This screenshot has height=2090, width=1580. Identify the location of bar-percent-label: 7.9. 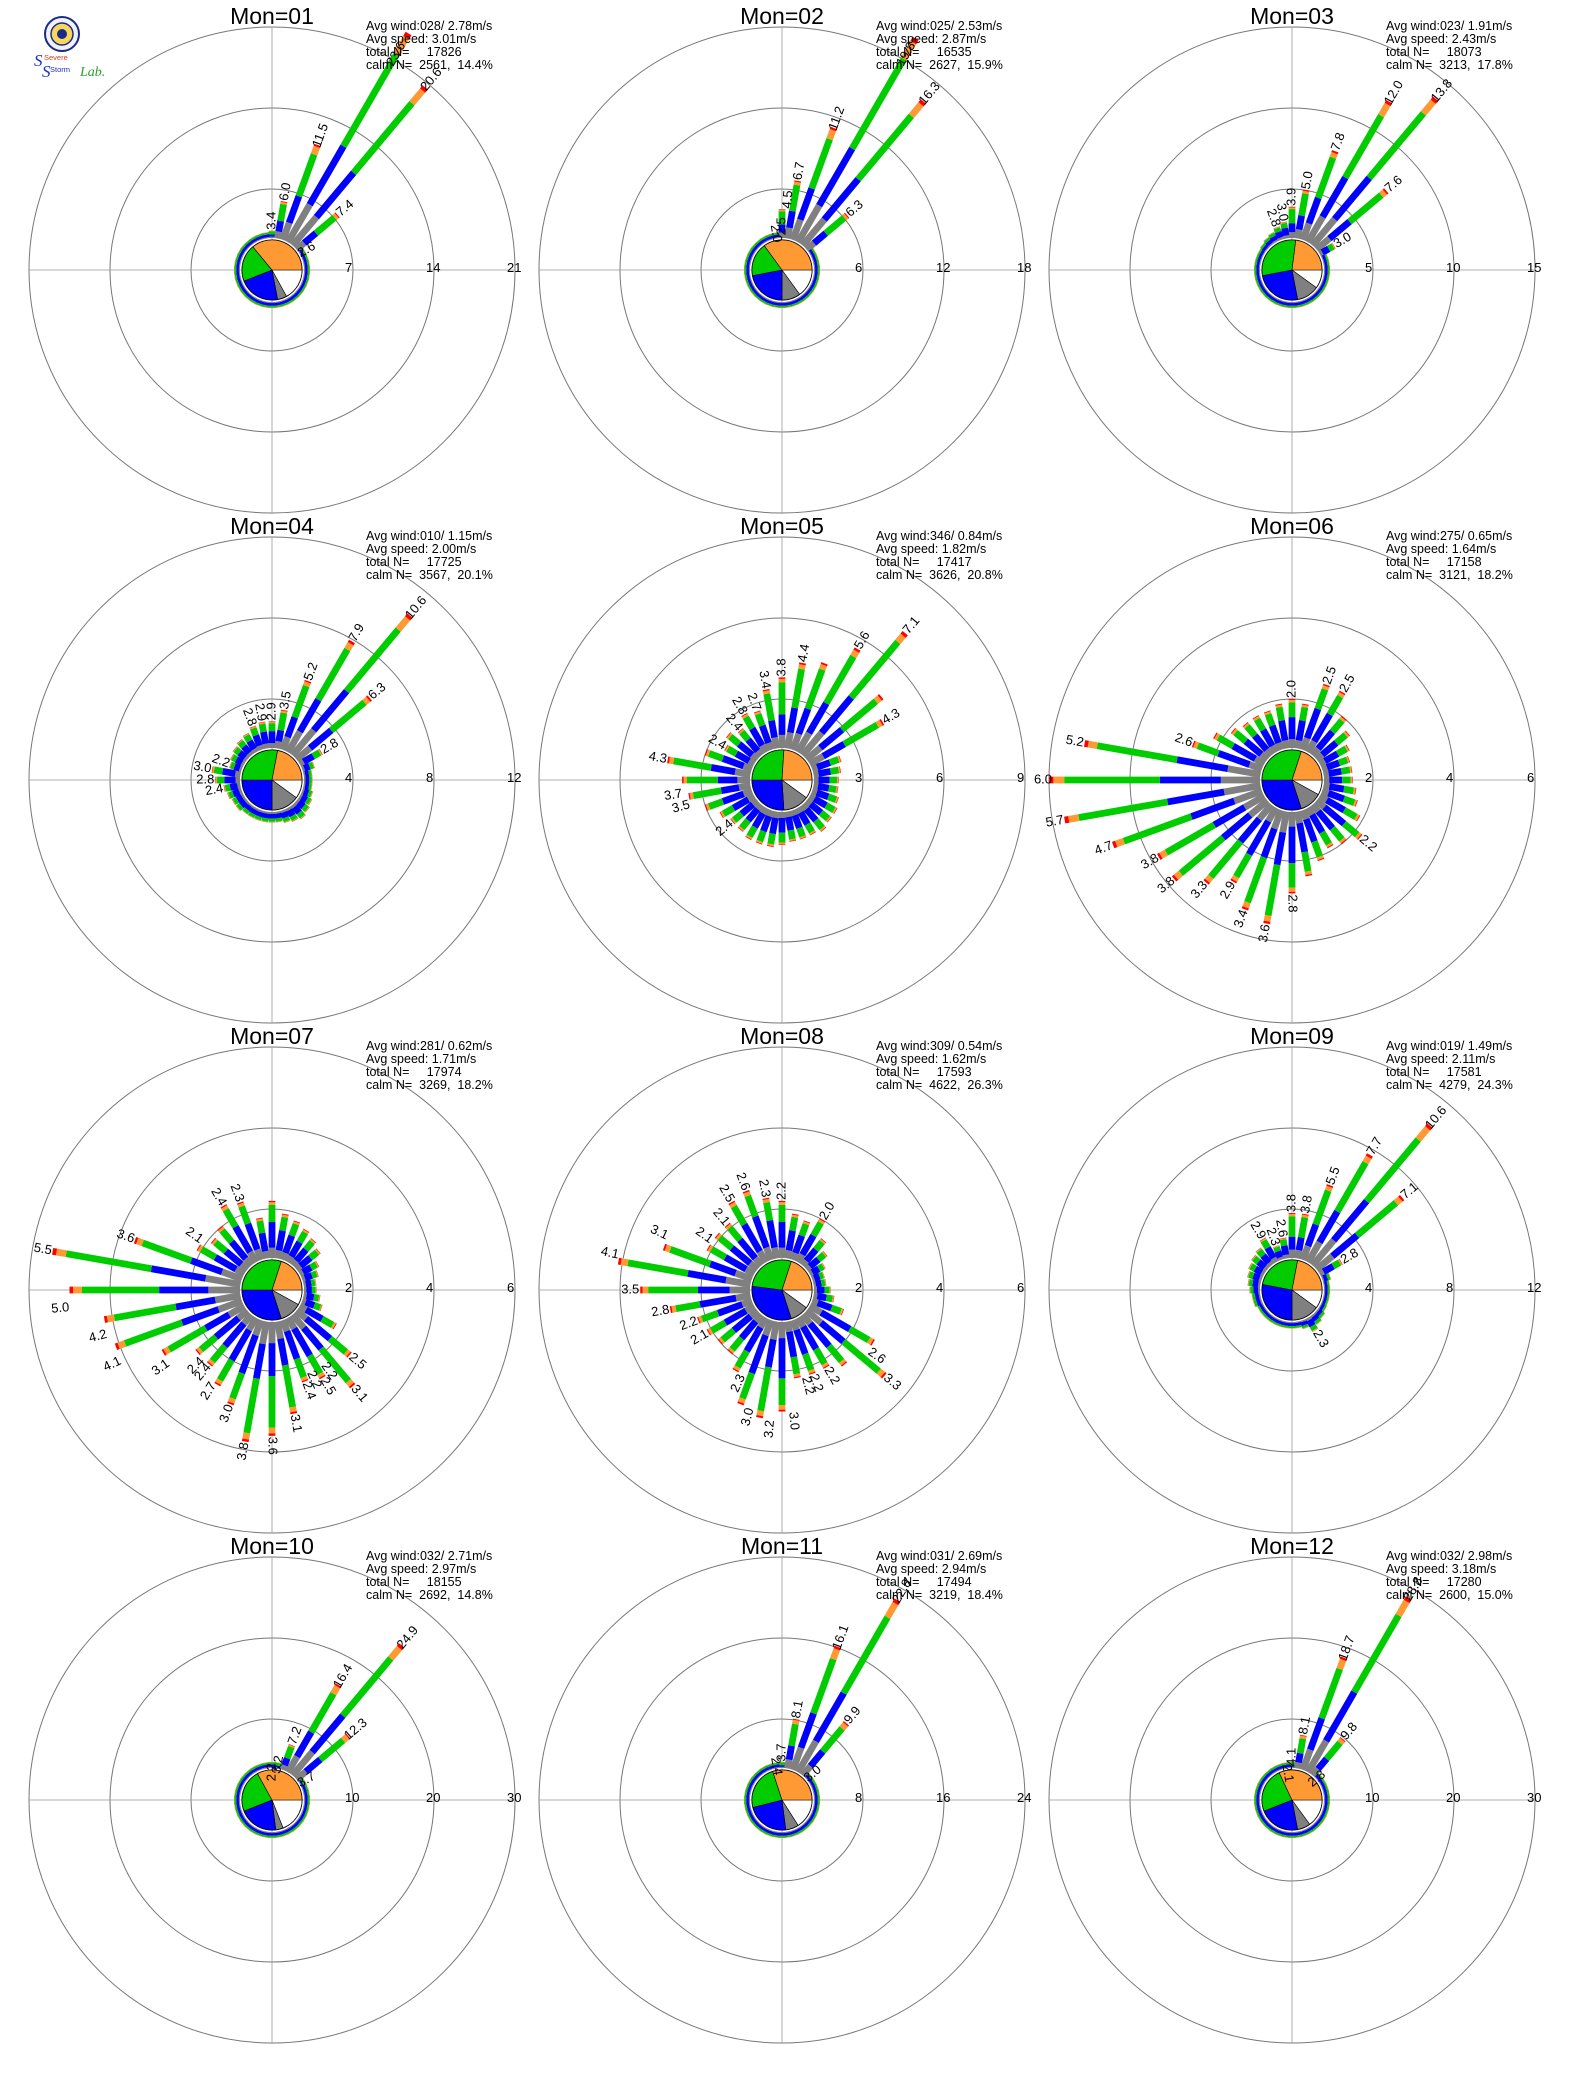
(356, 632).